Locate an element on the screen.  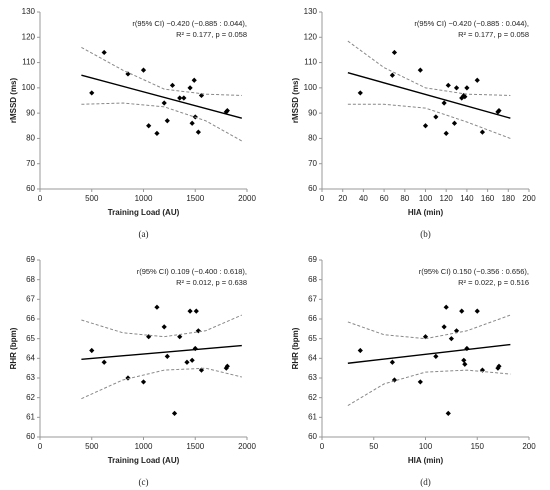
annotation: r(95% CI) 0.150 (−0.356 : 0.656), is located at coordinates (474, 271).